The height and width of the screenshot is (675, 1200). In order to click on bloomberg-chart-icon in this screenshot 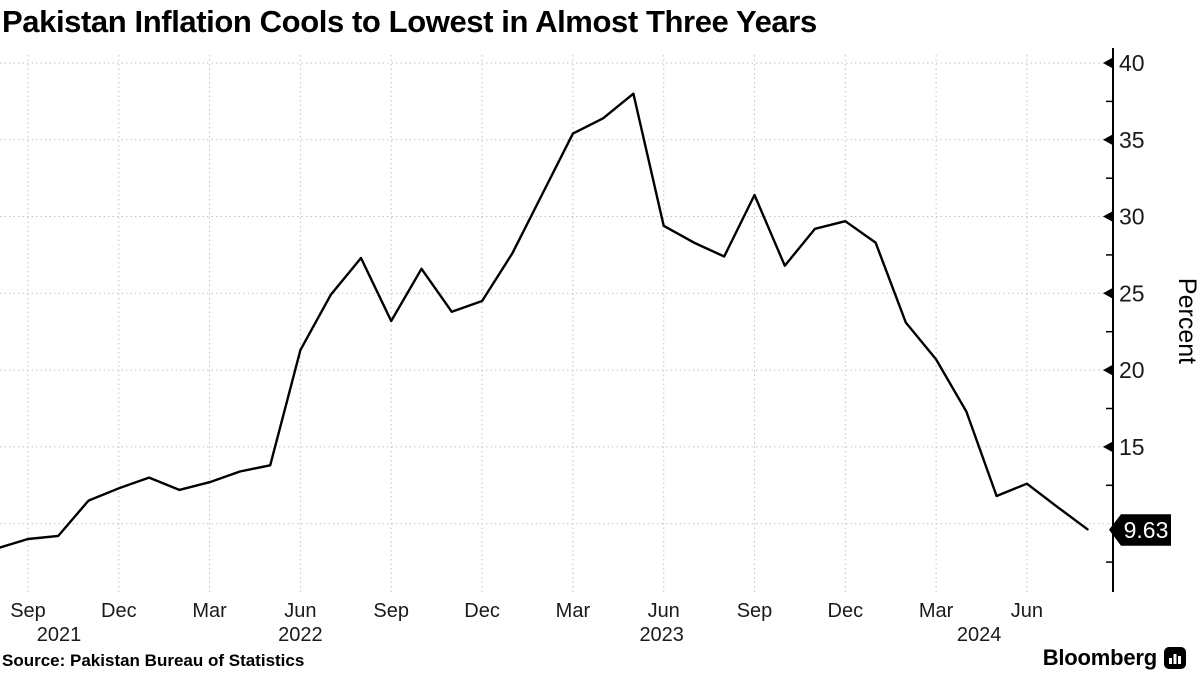, I will do `click(1175, 658)`.